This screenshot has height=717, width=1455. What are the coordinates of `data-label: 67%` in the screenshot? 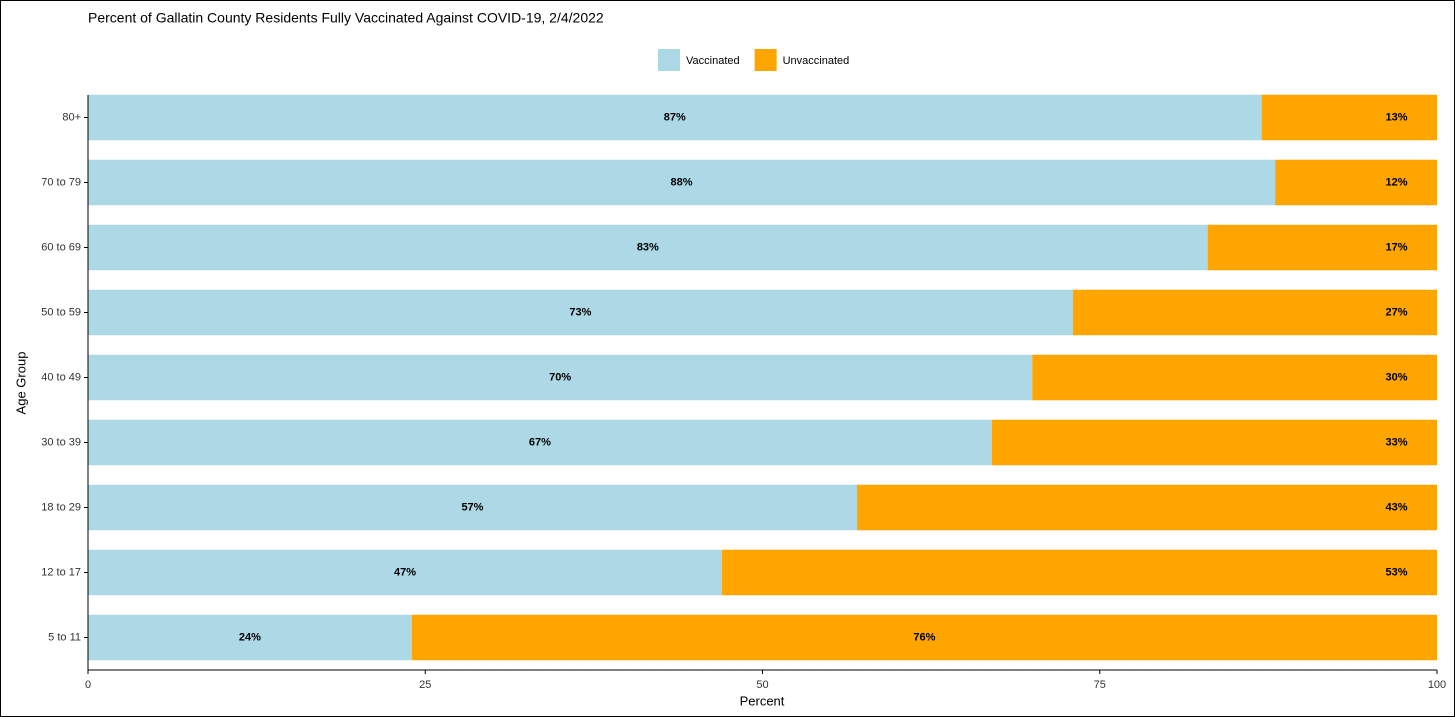 It's located at (540, 442).